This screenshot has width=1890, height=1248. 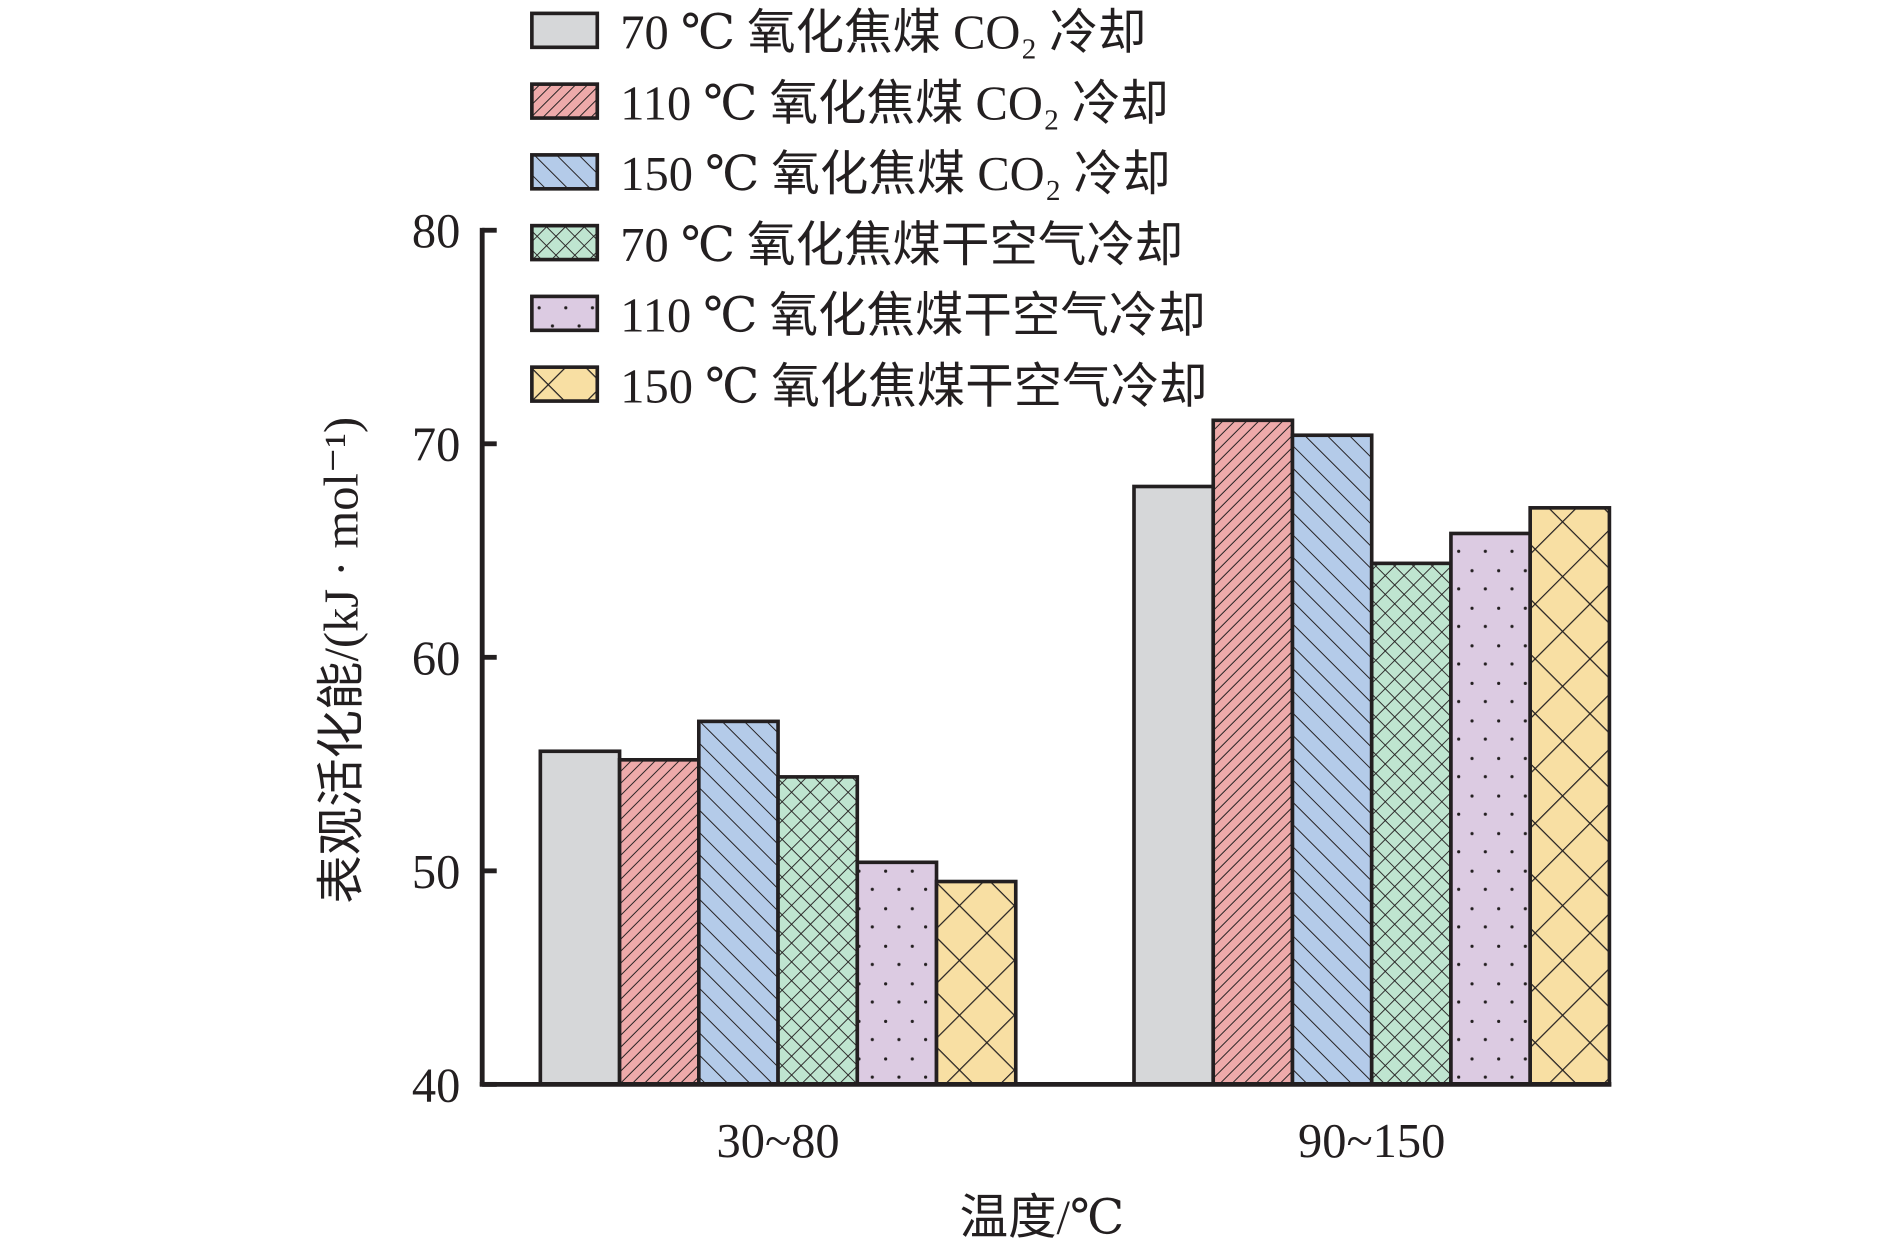 What do you see at coordinates (912, 316) in the screenshot?
I see `legend-label: 110 ℃ 氧化焦煤干空气冷却` at bounding box center [912, 316].